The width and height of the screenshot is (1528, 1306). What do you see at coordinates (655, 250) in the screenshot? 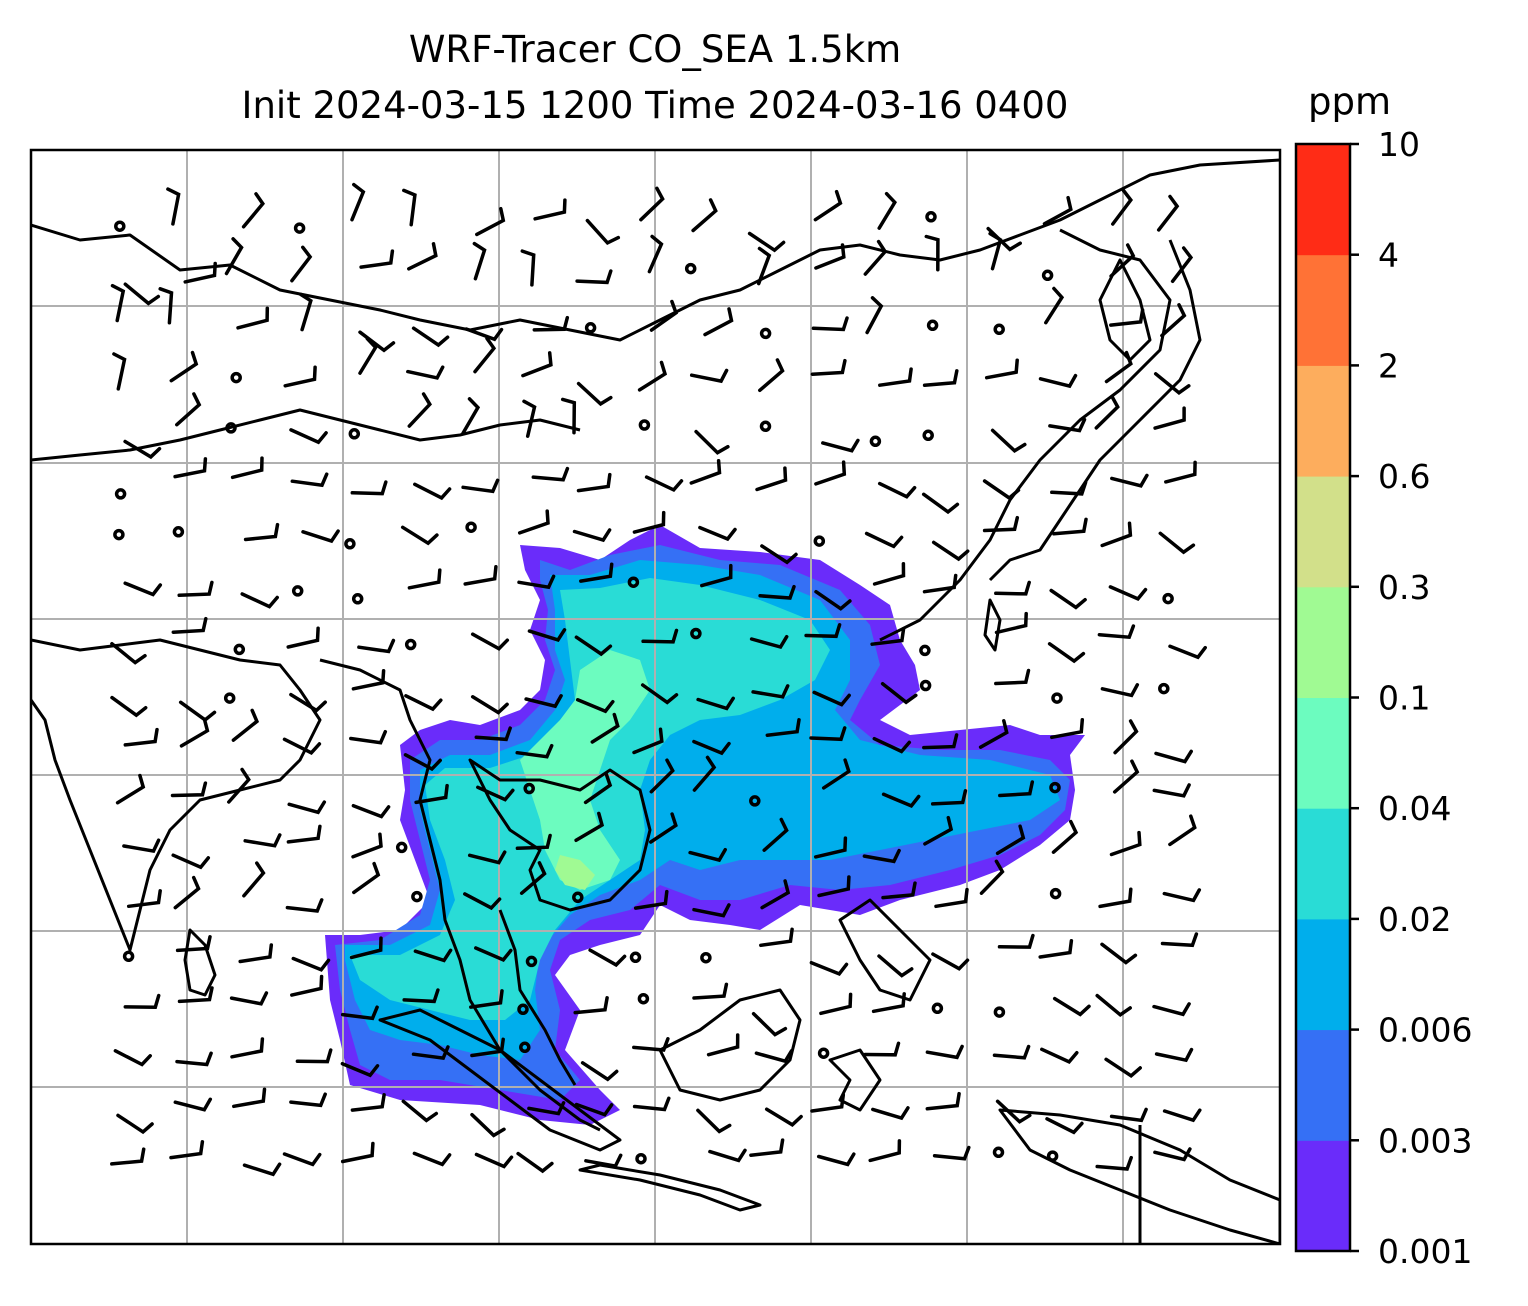
I see `coastline-china` at bounding box center [655, 250].